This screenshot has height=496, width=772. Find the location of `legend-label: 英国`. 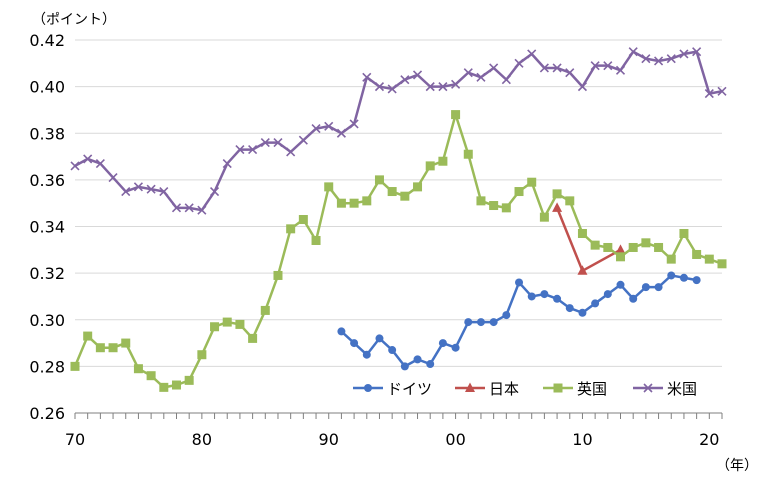

legend-label: 英国 is located at coordinates (592, 389).